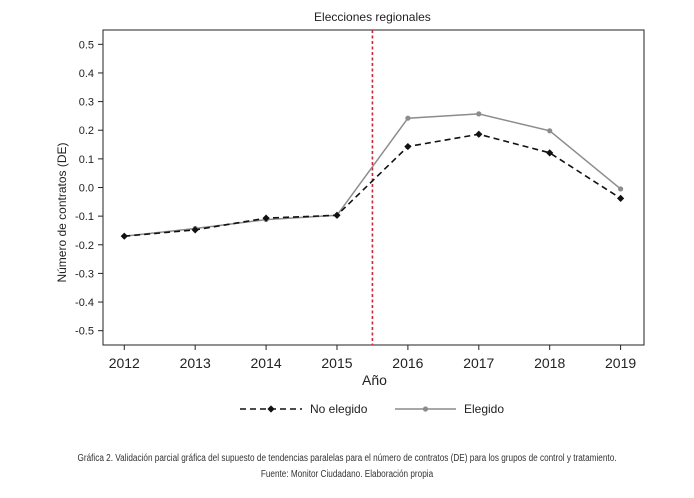 This screenshot has height=498, width=694. Describe the element at coordinates (86, 45) in the screenshot. I see `y-tick-label: 0.5` at that location.